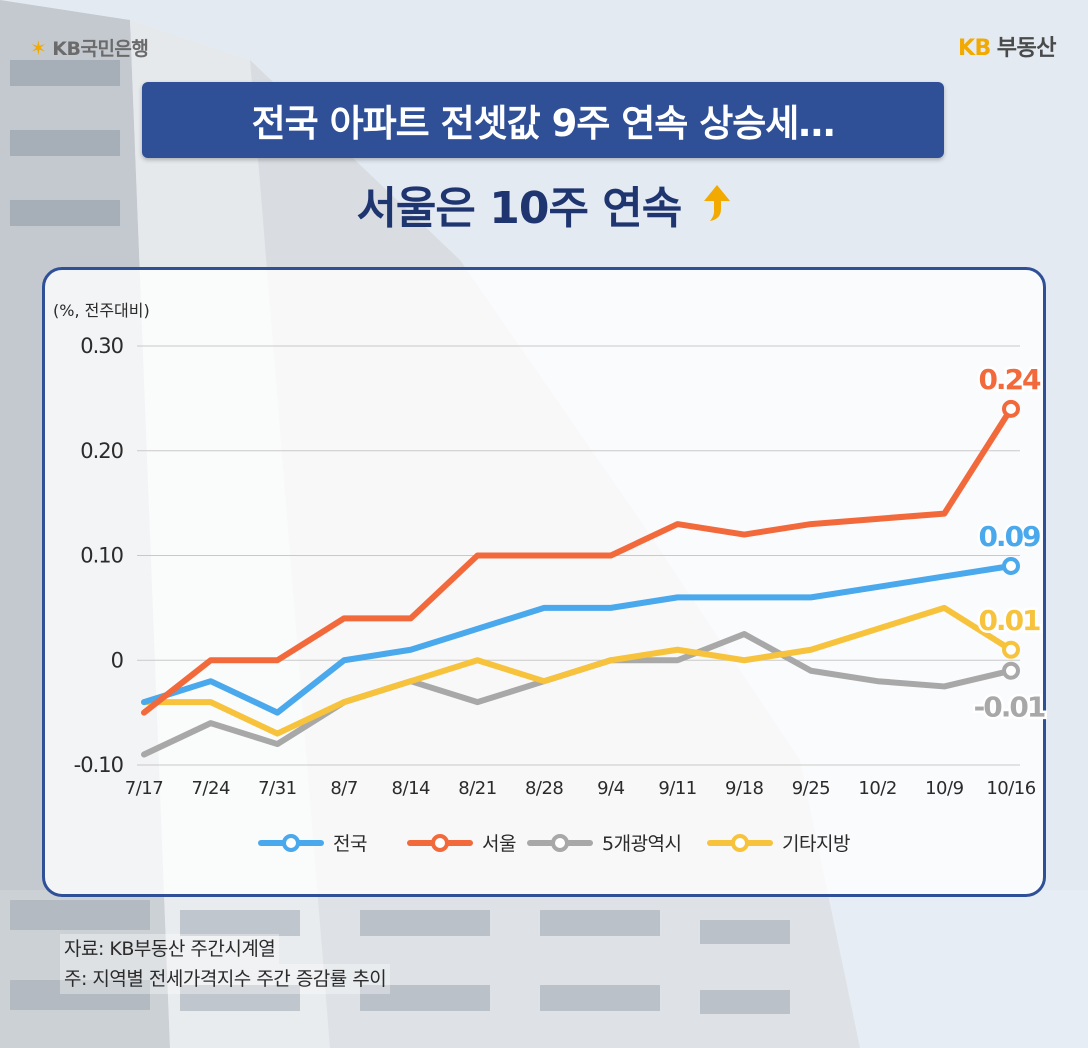 The width and height of the screenshot is (1088, 1048). Describe the element at coordinates (611, 788) in the screenshot. I see `x-tick-label: 9/4` at that location.